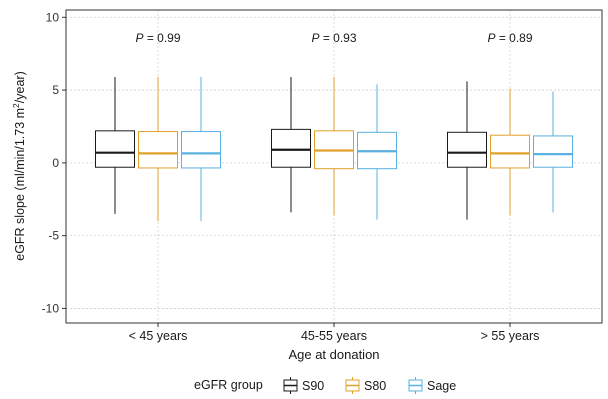 This screenshot has width=608, height=399. Describe the element at coordinates (228, 385) in the screenshot. I see `legend-title: eGFR group` at that location.